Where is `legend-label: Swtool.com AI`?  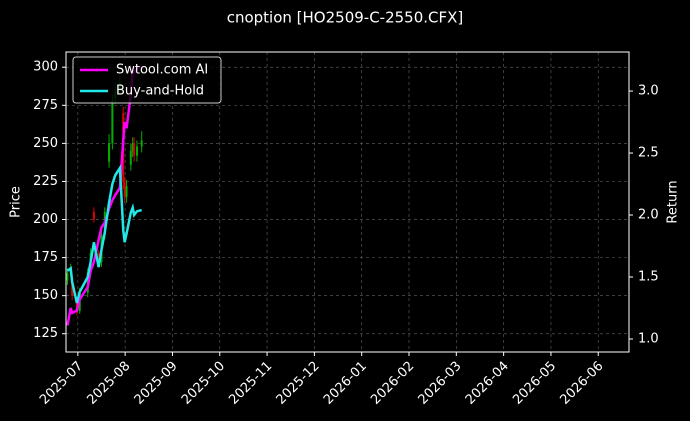
legend-label: Swtool.com AI is located at coordinates (162, 70).